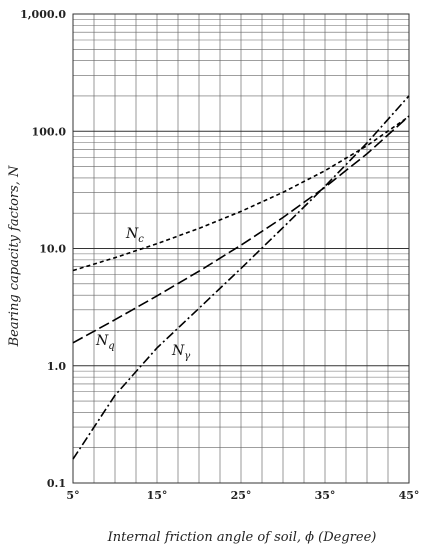 The width and height of the screenshot is (424, 550). I want to click on curve-label-Nq: Nq, so click(105, 342).